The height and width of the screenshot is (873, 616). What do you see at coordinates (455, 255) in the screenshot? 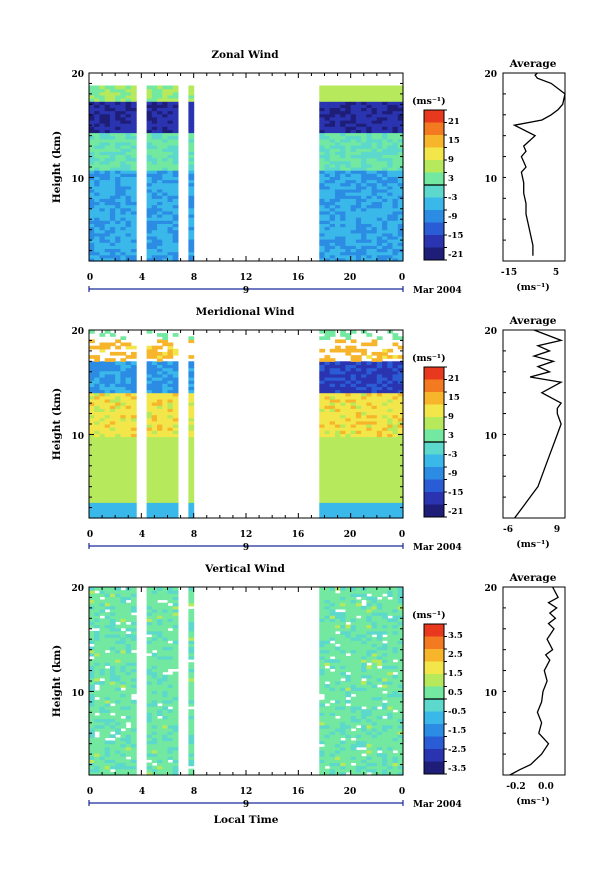
I see `colorbar-tick-label: -21` at bounding box center [455, 255].